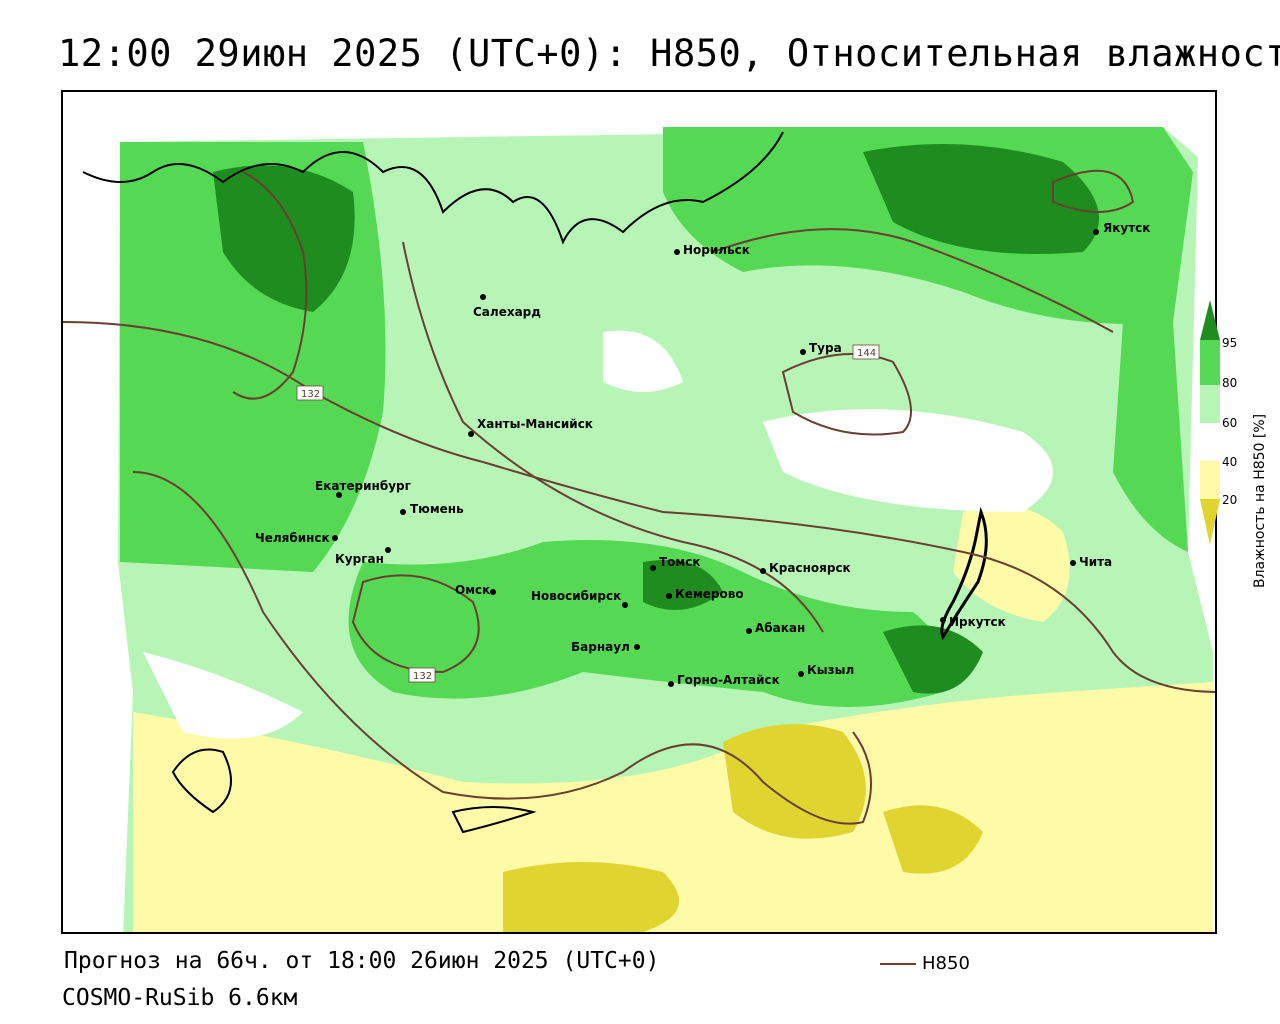 The width and height of the screenshot is (1280, 1024). I want to click on city-marker: Горно-Алтайск, so click(724, 680).